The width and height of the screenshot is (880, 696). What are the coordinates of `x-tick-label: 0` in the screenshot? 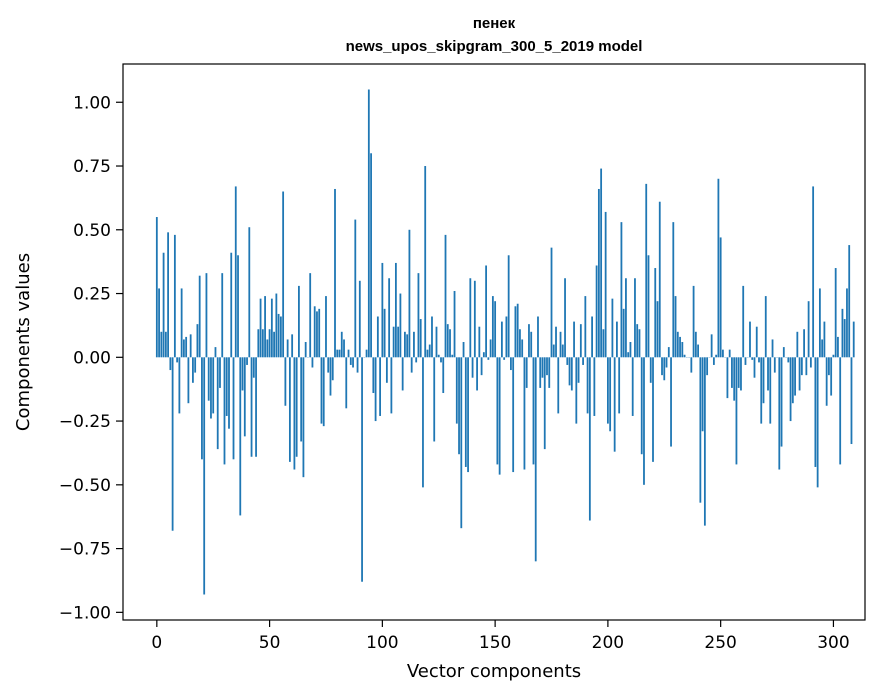 It's located at (156, 643).